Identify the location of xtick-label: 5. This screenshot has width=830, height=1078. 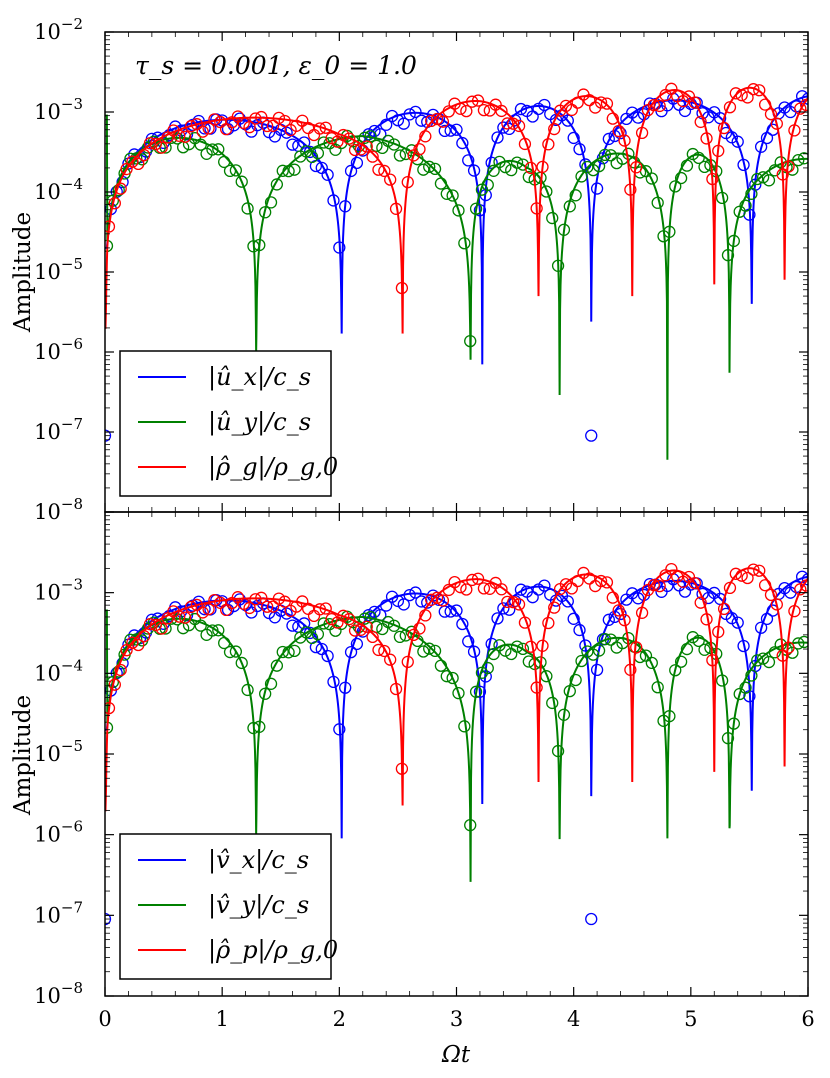
(690, 1019).